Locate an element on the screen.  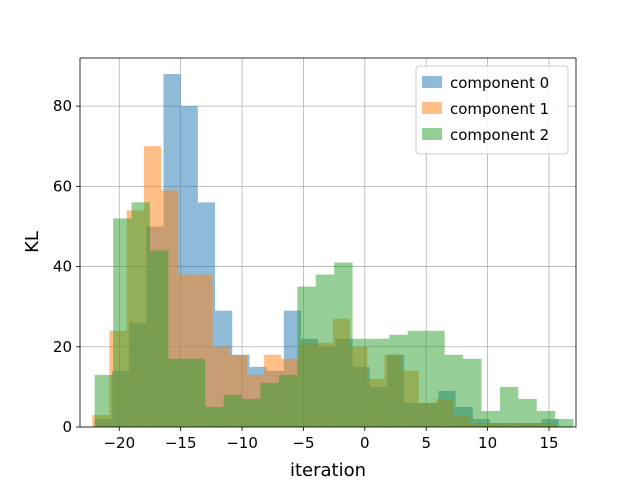
legend: component 0 component 1 component 2 is located at coordinates (492, 110).